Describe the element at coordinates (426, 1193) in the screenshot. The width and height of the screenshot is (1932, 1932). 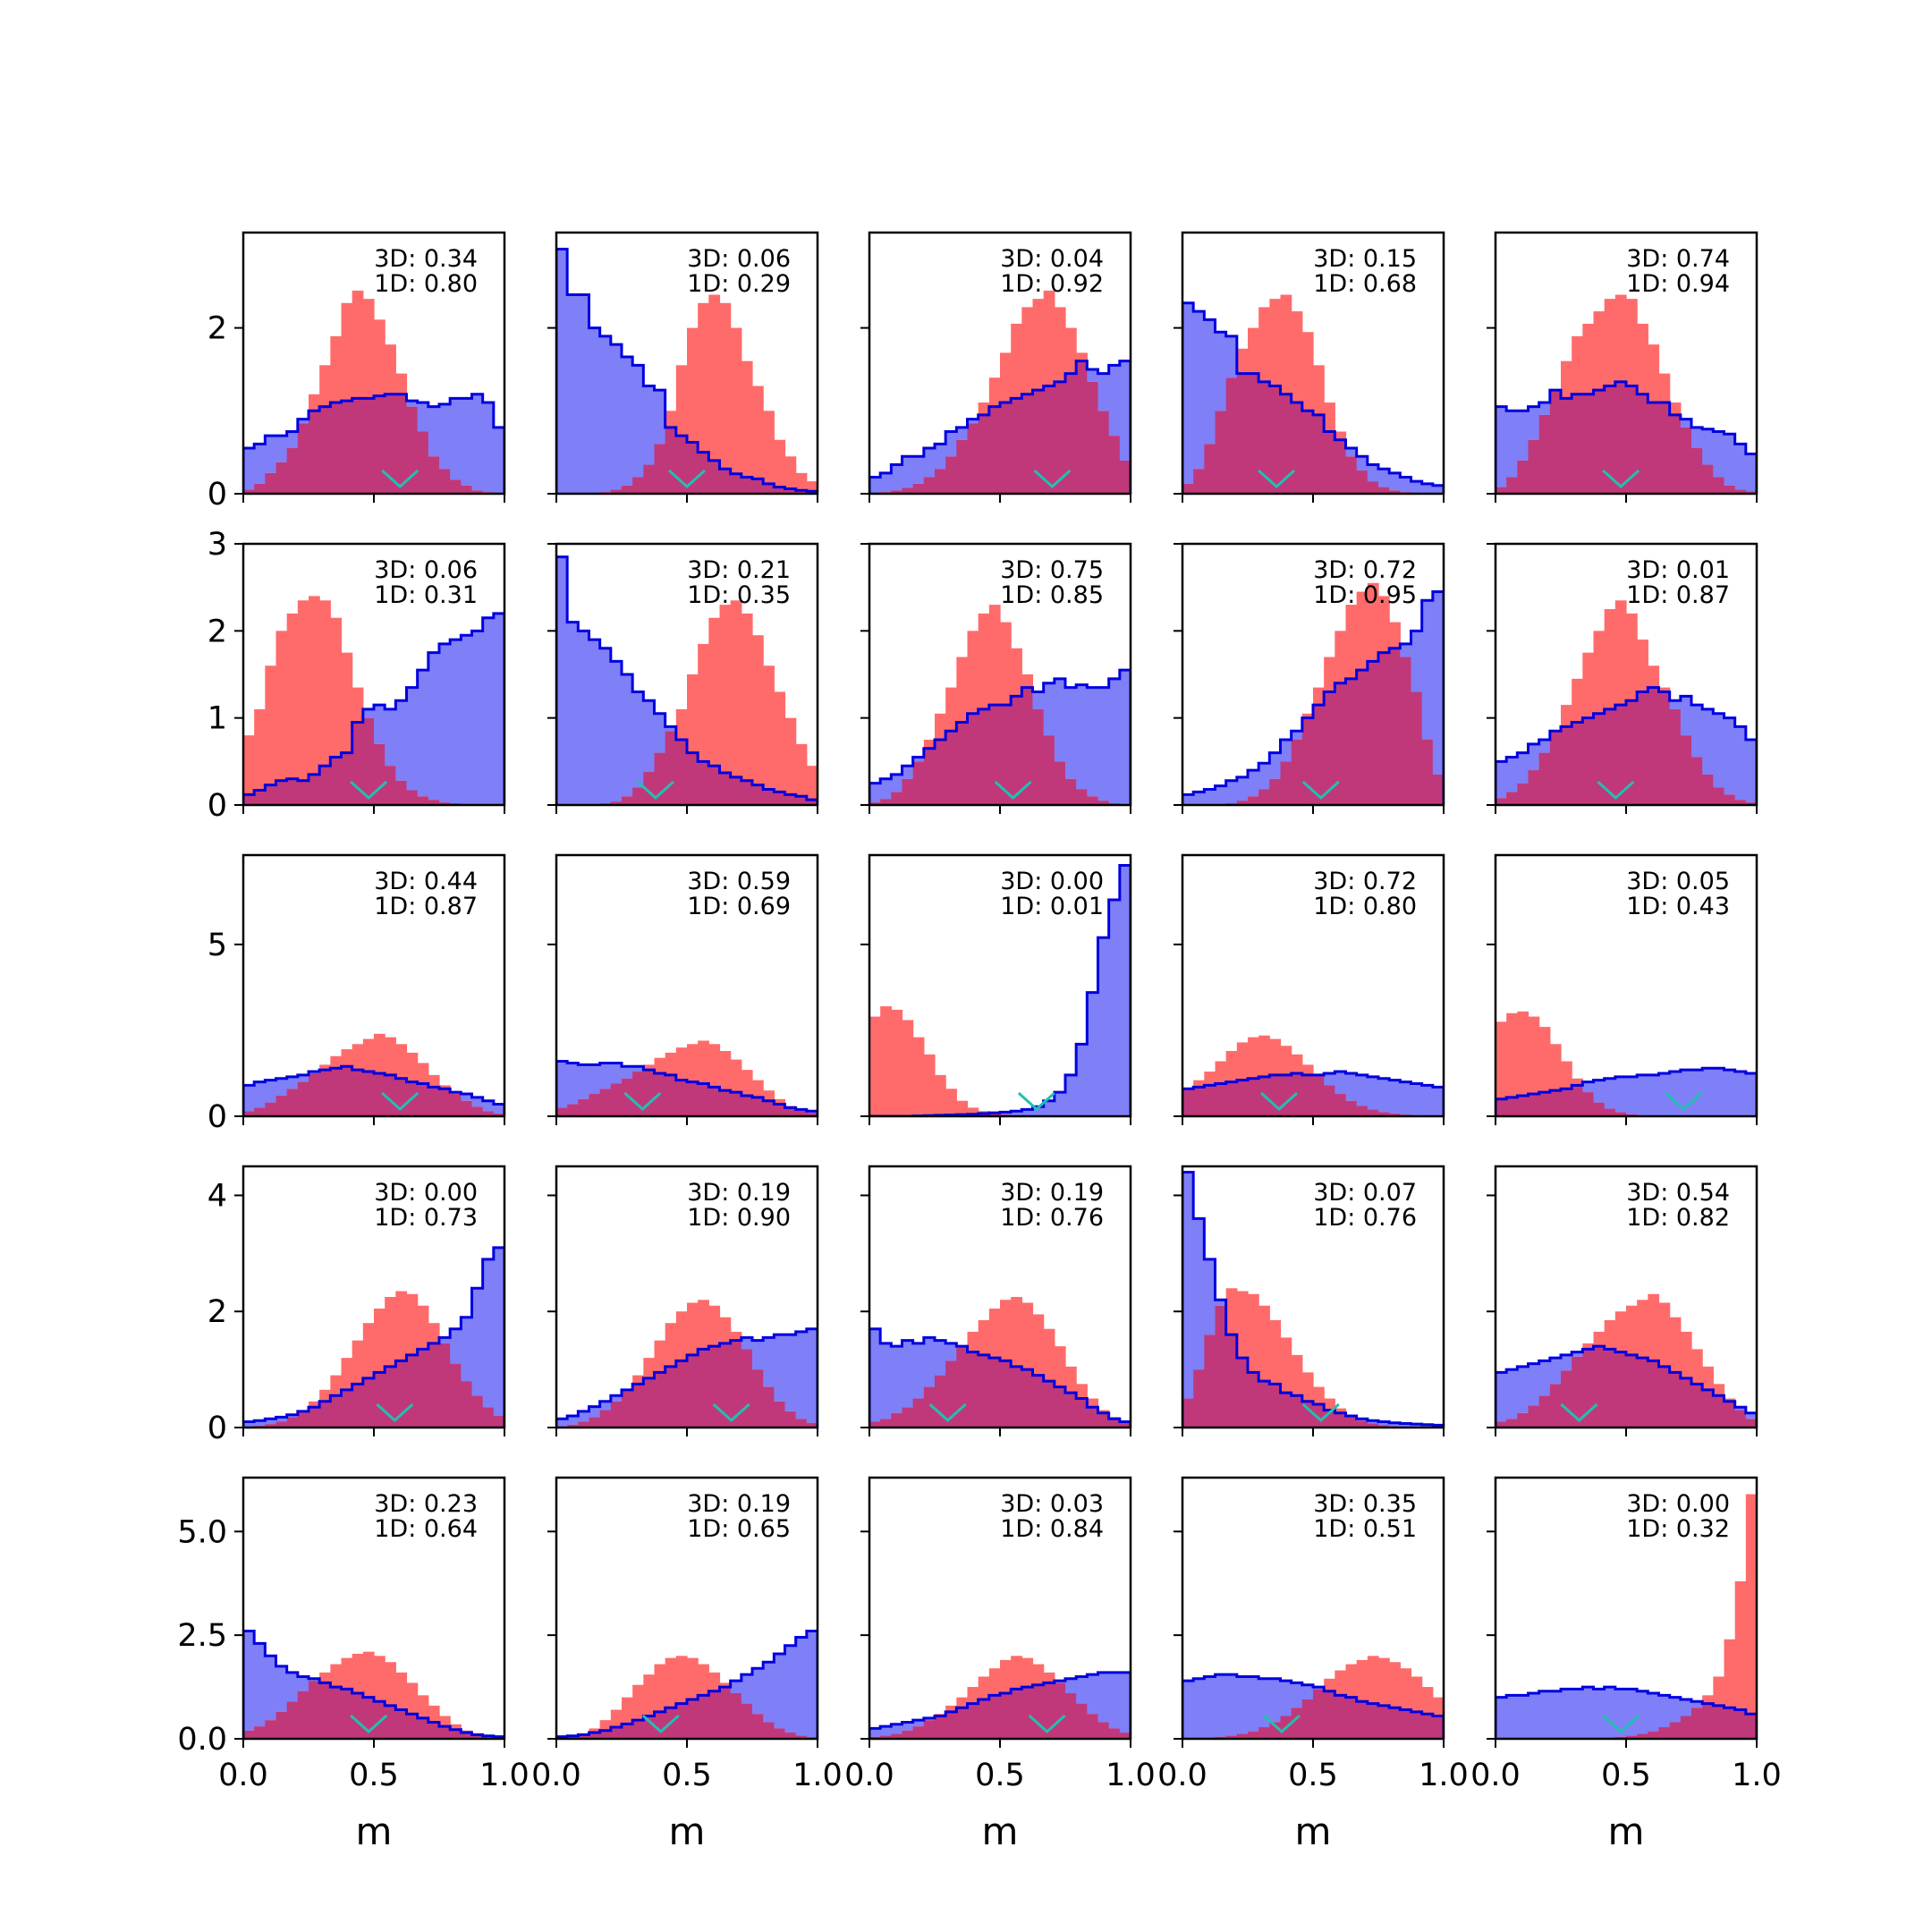
I see `annotation-3d: 3D: 0.00` at that location.